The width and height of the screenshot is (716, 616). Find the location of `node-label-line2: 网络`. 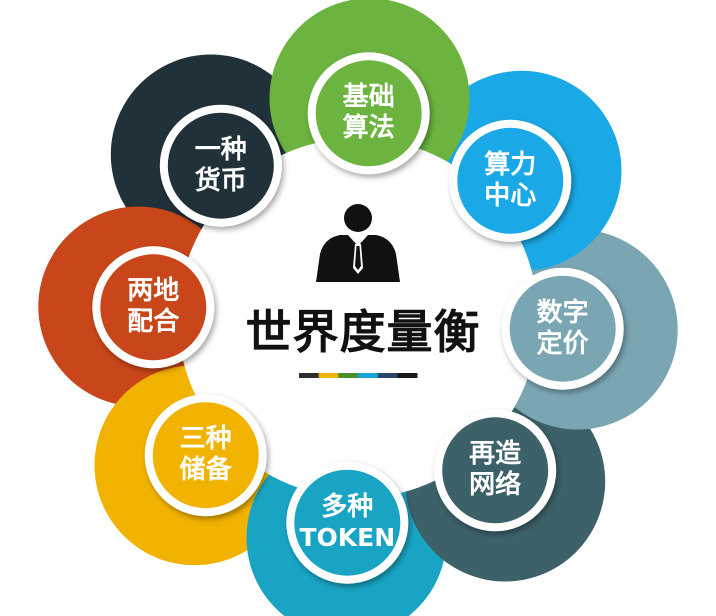

node-label-line2: 网络 is located at coordinates (495, 485).